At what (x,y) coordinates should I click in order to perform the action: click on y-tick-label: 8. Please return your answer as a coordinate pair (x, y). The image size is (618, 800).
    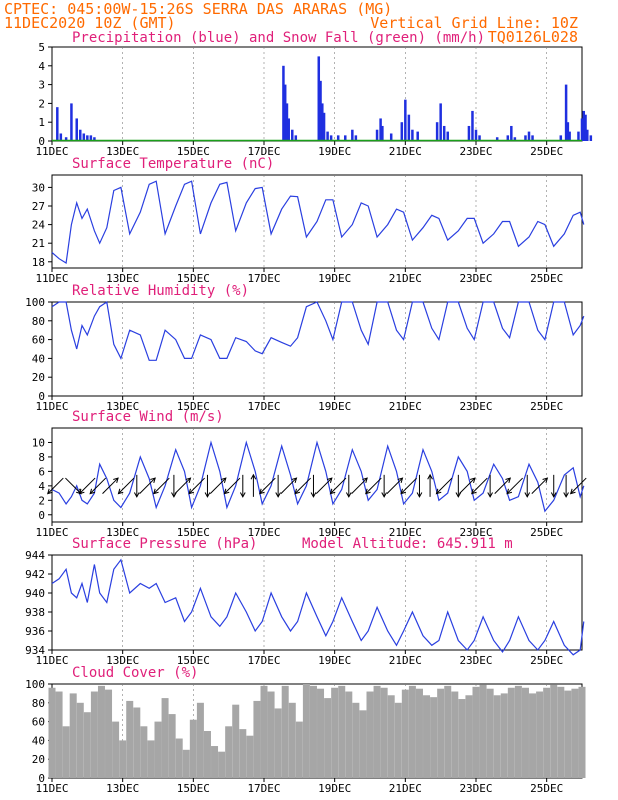
    Looking at the image, I should click on (41, 457).